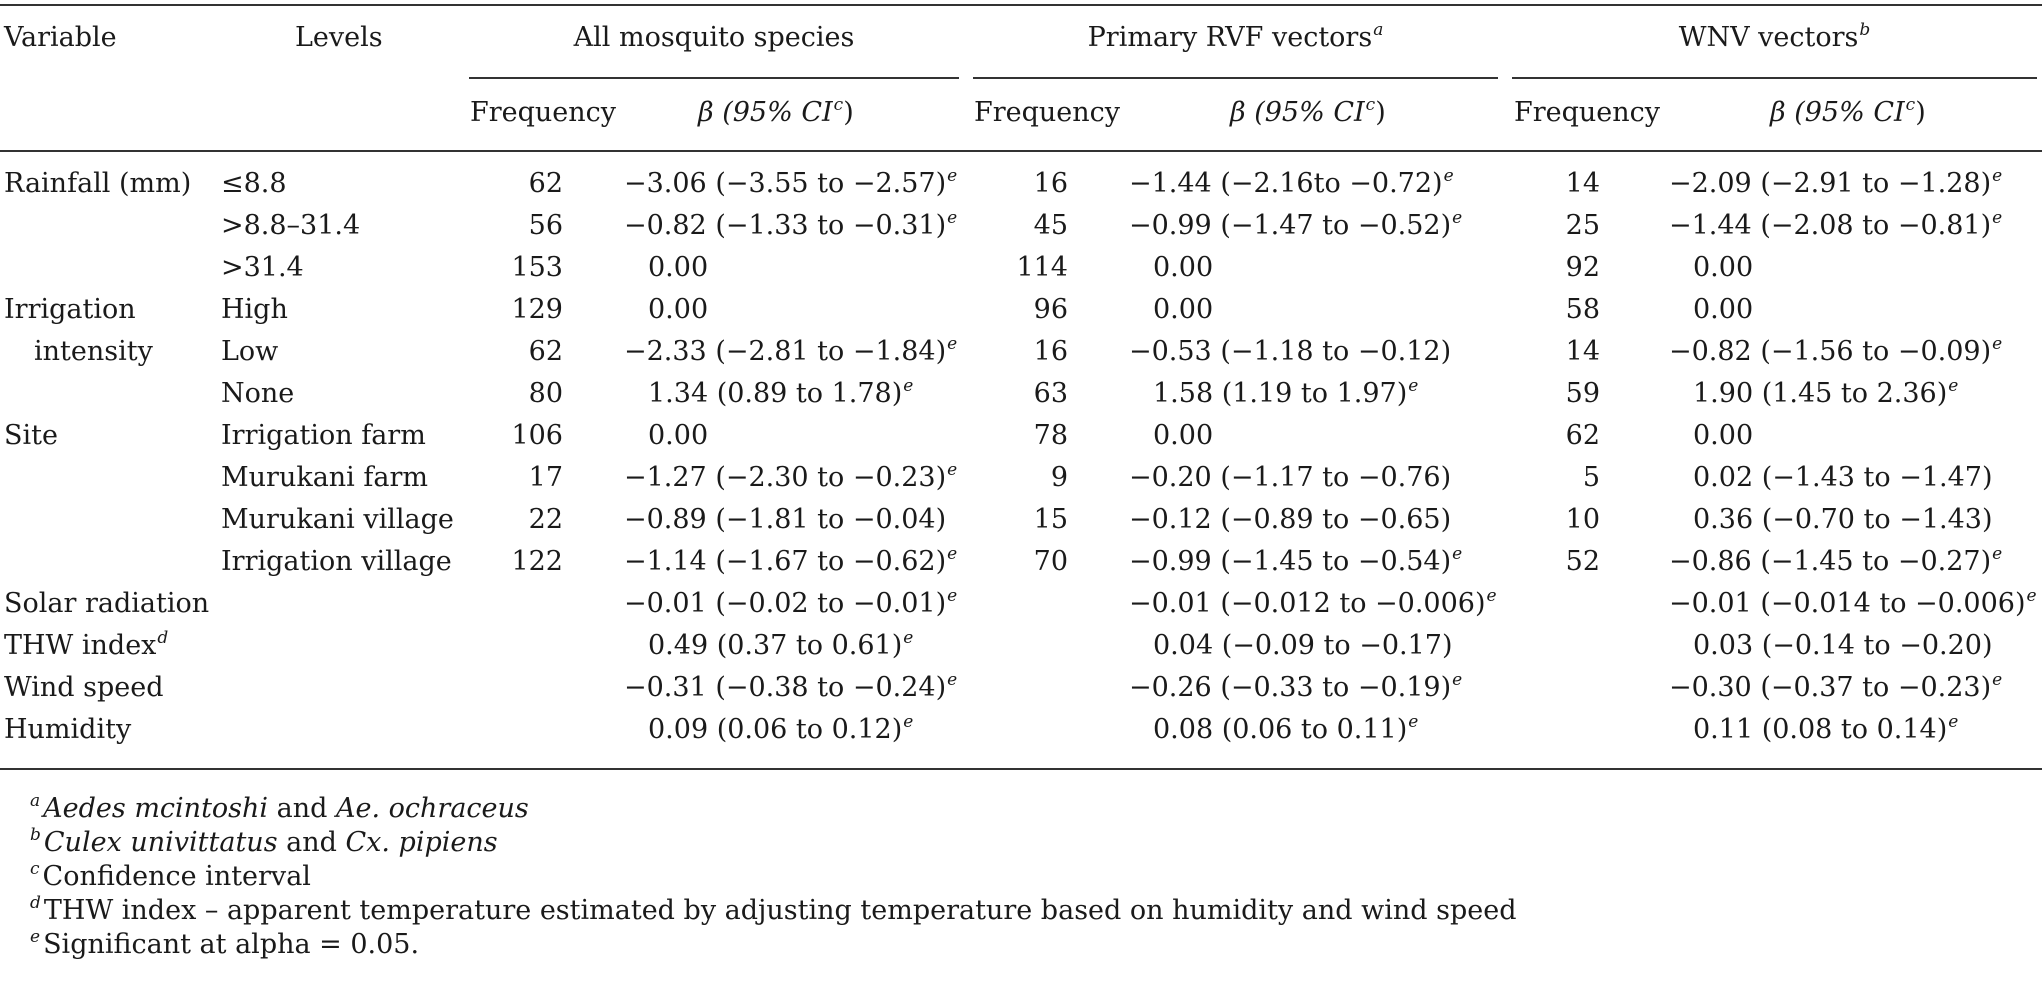  Describe the element at coordinates (1843, 477) in the screenshot. I see `cell-beta-text: 0.02 (−1.43 to −1.47)` at that location.